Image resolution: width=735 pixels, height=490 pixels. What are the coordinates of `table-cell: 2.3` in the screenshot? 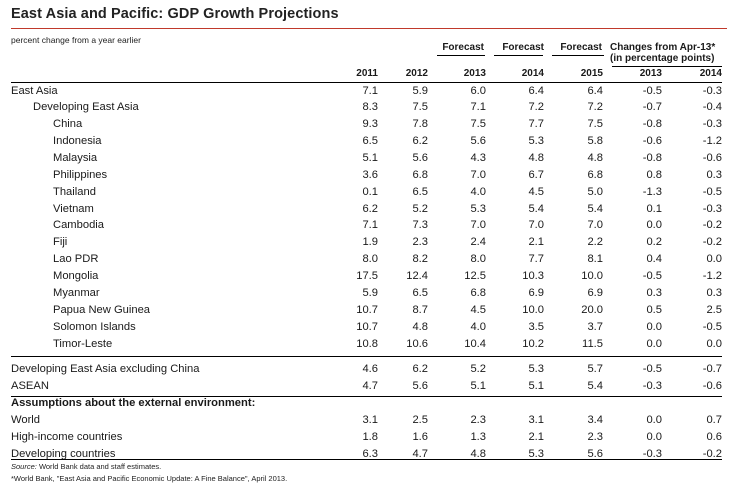 It's located at (478, 420).